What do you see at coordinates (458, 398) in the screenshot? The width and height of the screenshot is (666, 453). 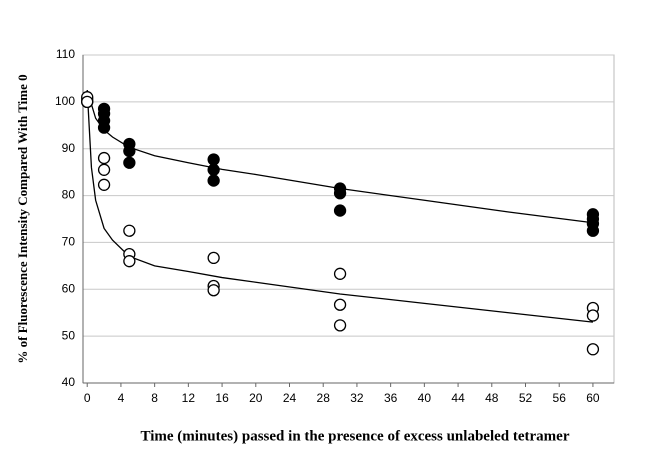 I see `x-tick-label: 44` at bounding box center [458, 398].